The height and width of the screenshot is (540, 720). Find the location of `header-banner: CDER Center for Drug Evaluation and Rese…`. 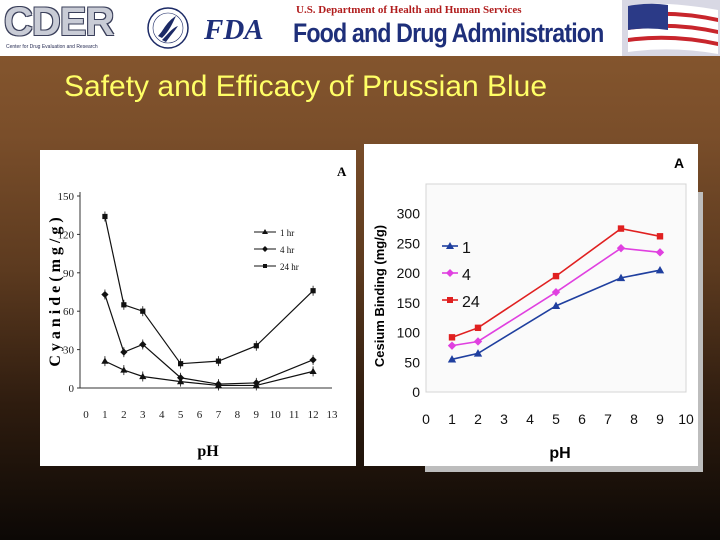

header-banner: CDER Center for Drug Evaluation and Rese… is located at coordinates (360, 28).